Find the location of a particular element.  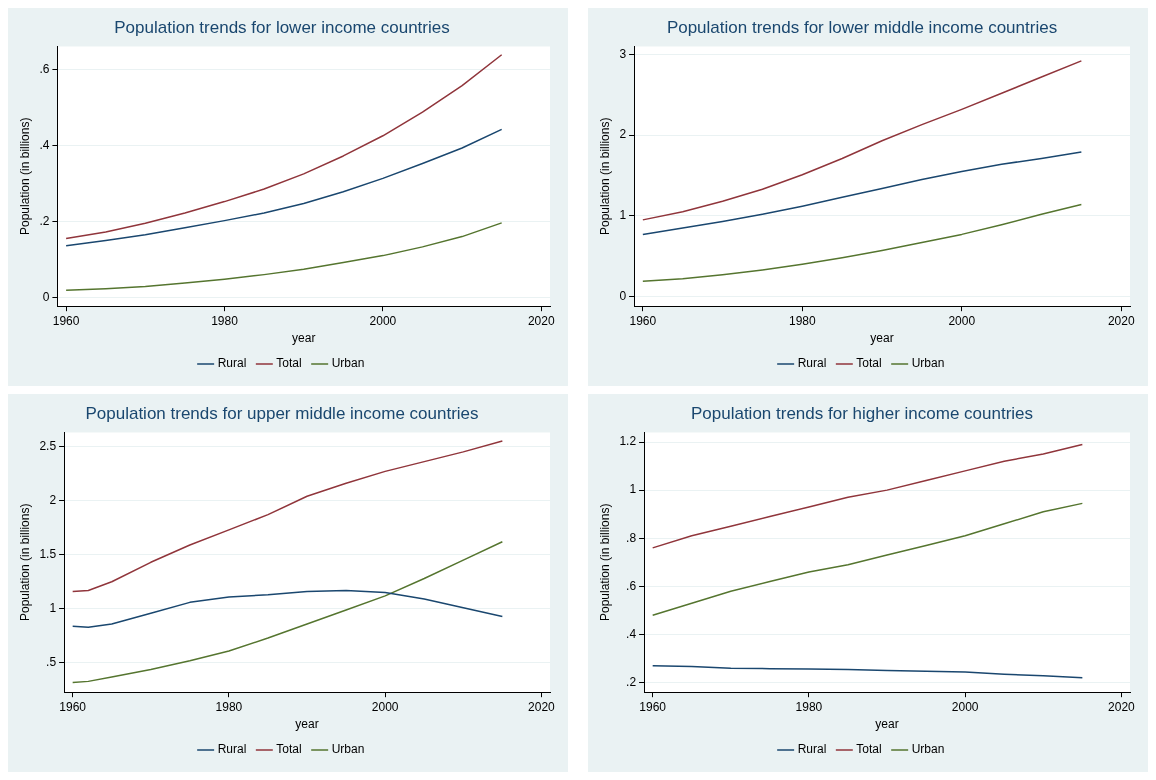

chart-title: Population trends for upper middle income countries is located at coordinates (282, 413).